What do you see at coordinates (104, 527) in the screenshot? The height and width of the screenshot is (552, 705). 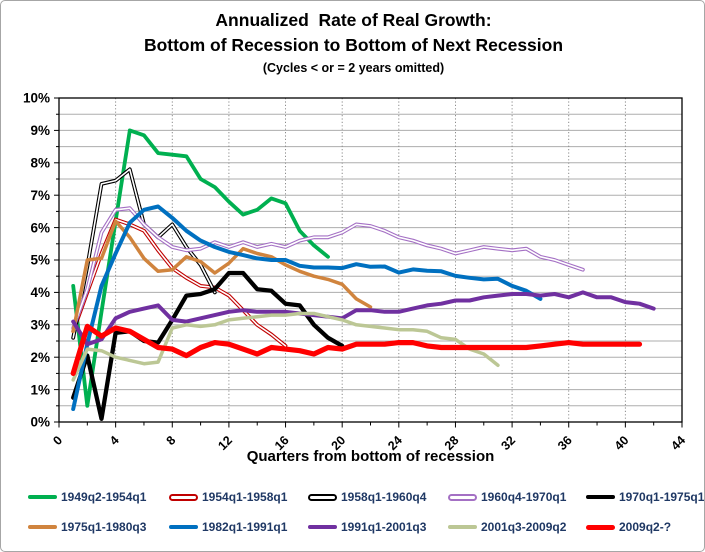 I see `legend-label: 1975q1-1980q3` at bounding box center [104, 527].